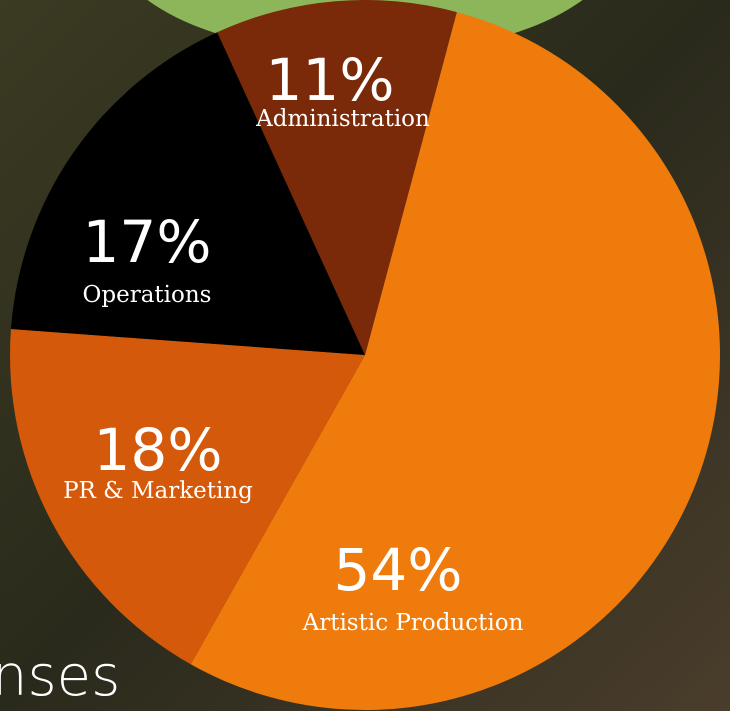 The image size is (730, 711). Describe the element at coordinates (158, 450) in the screenshot. I see `value-label: 18%` at that location.